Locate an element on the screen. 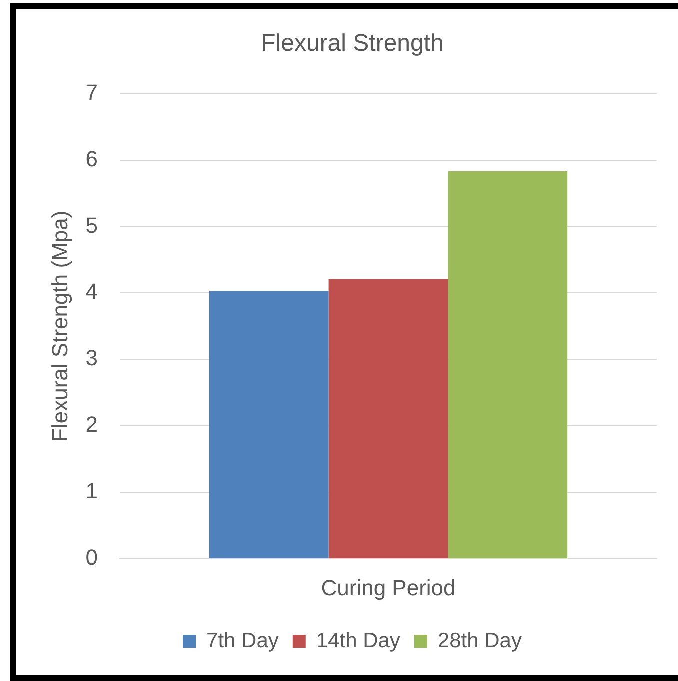 The height and width of the screenshot is (681, 678). y-tick-label: 2 is located at coordinates (92, 425).